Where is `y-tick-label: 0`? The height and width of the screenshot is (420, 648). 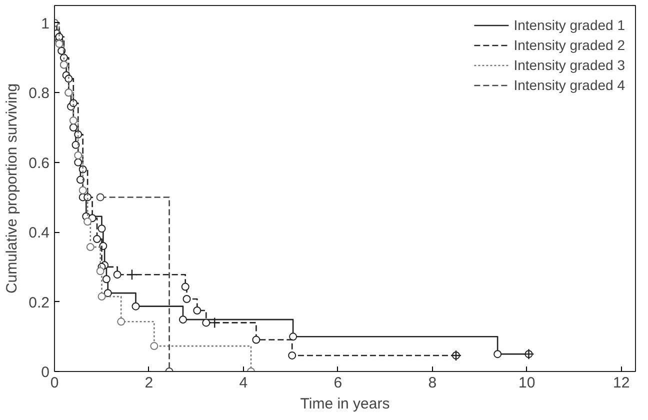
y-tick-label: 0 is located at coordinates (45, 372).